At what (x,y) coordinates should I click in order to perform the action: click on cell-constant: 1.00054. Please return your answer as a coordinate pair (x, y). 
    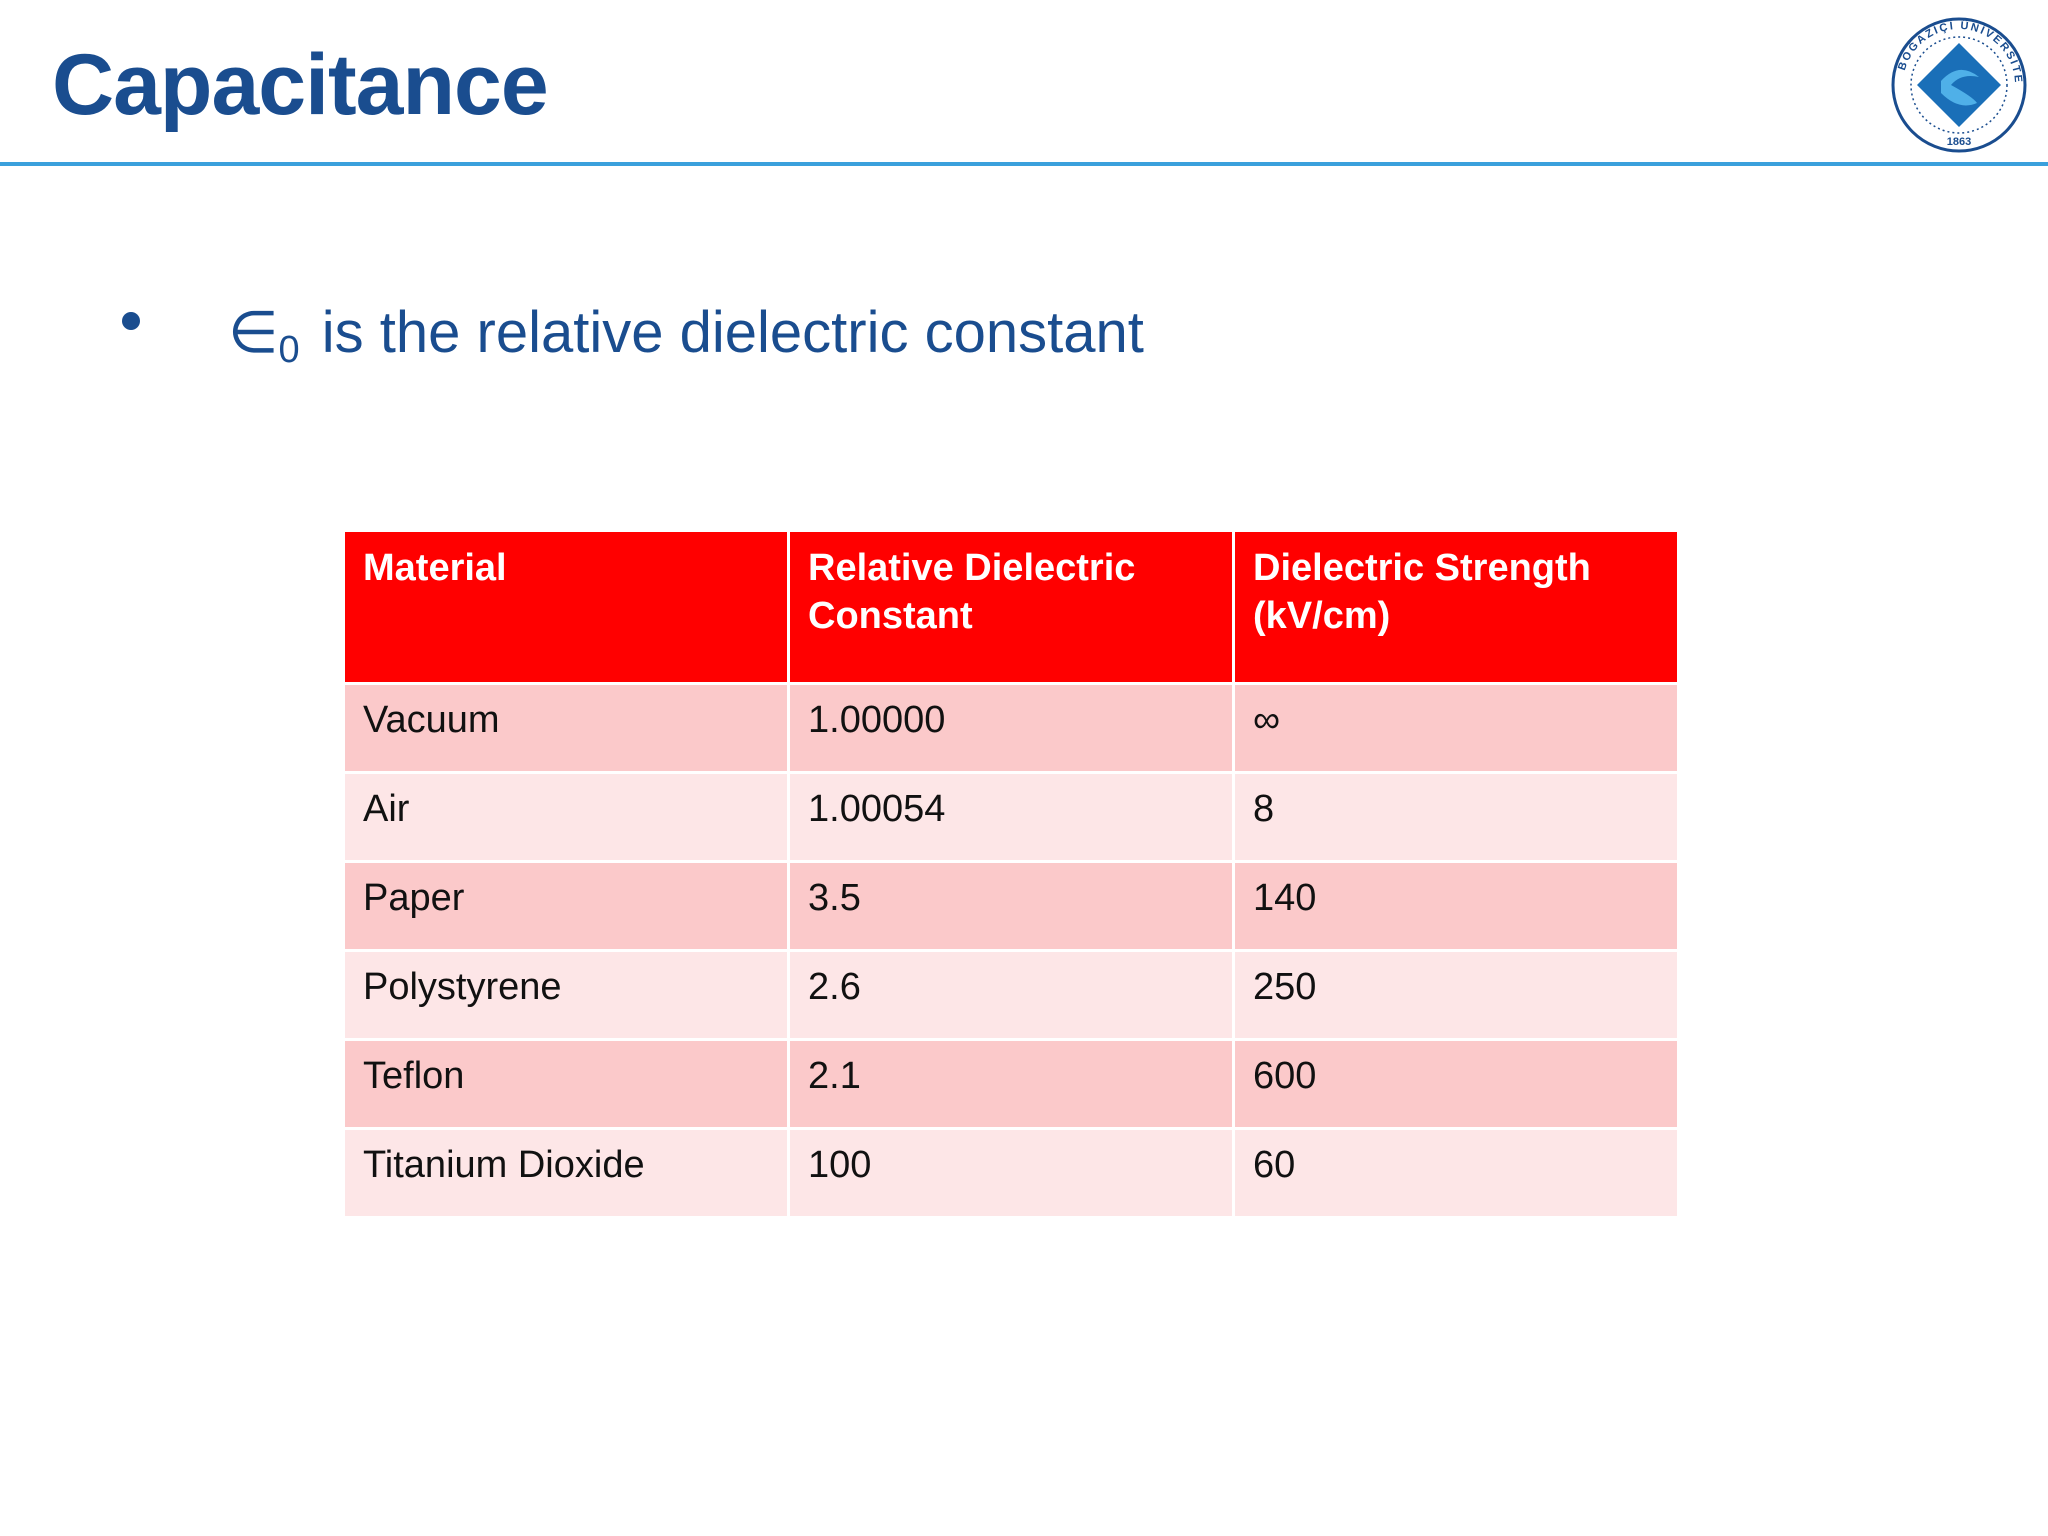
    Looking at the image, I should click on (1011, 817).